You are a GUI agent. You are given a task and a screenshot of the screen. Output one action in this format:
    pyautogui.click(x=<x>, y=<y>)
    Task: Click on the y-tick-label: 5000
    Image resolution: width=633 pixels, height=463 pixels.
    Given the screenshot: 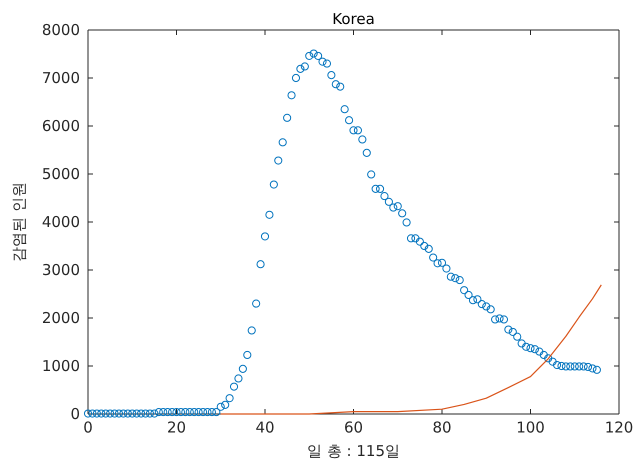 What is the action you would take?
    pyautogui.click(x=61, y=173)
    